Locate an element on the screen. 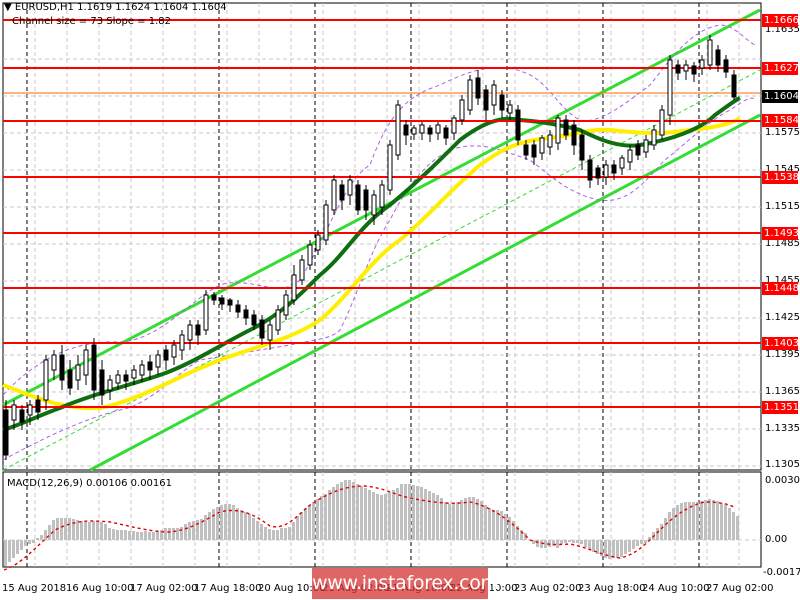 This screenshot has width=800, height=600. symbol-ohlc-text: EURUSD,H1 1.1619 1.1624 1.1604 1.1604 is located at coordinates (120, 7).